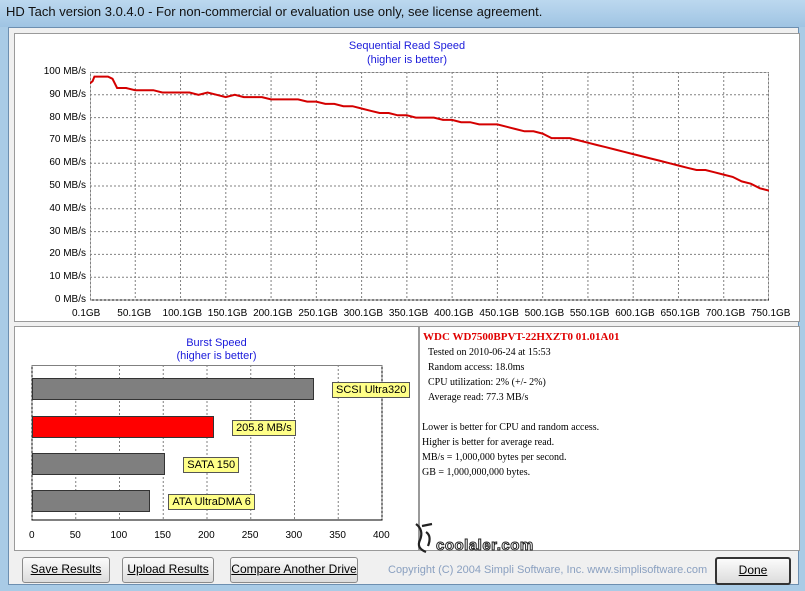  Describe the element at coordinates (67, 117) in the screenshot. I see `y-tick-label: 80 MB/s` at that location.